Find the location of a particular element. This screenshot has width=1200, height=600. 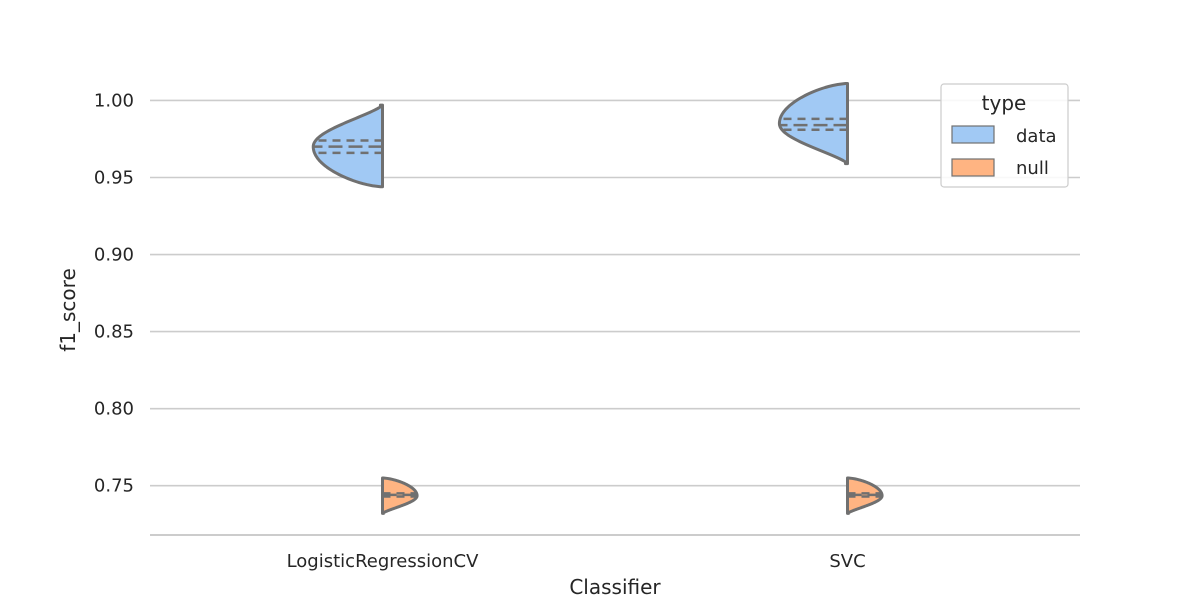

legend-label-data: data is located at coordinates (1036, 136).